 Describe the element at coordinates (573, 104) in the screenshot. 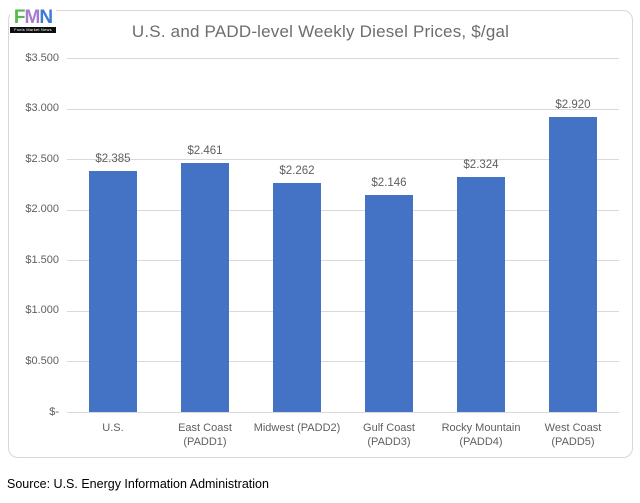

I see `bar-value-label: $2.920` at that location.